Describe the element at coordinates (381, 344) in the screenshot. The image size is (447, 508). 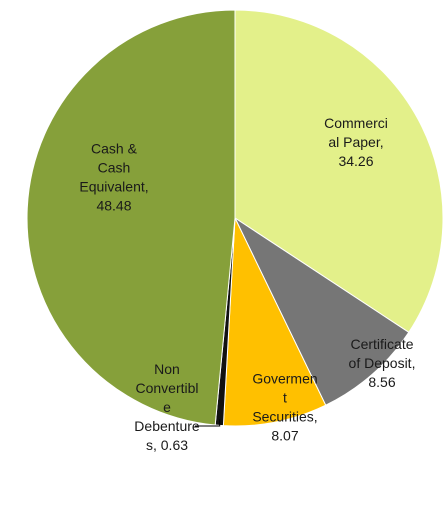
I see `data-label-line: Certificate` at that location.